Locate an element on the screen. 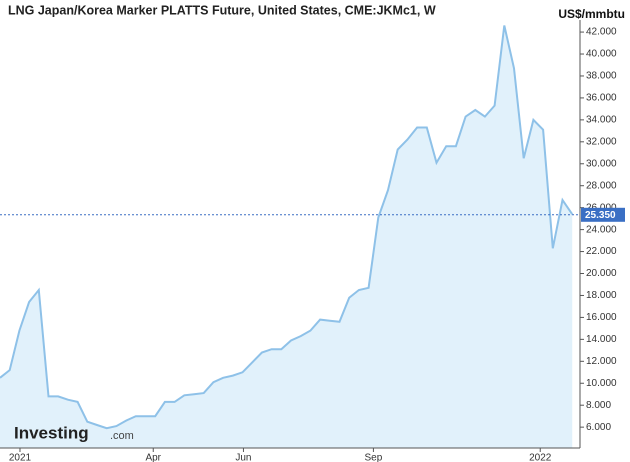 This screenshot has height=462, width=630. last-price-box is located at coordinates (603, 214).